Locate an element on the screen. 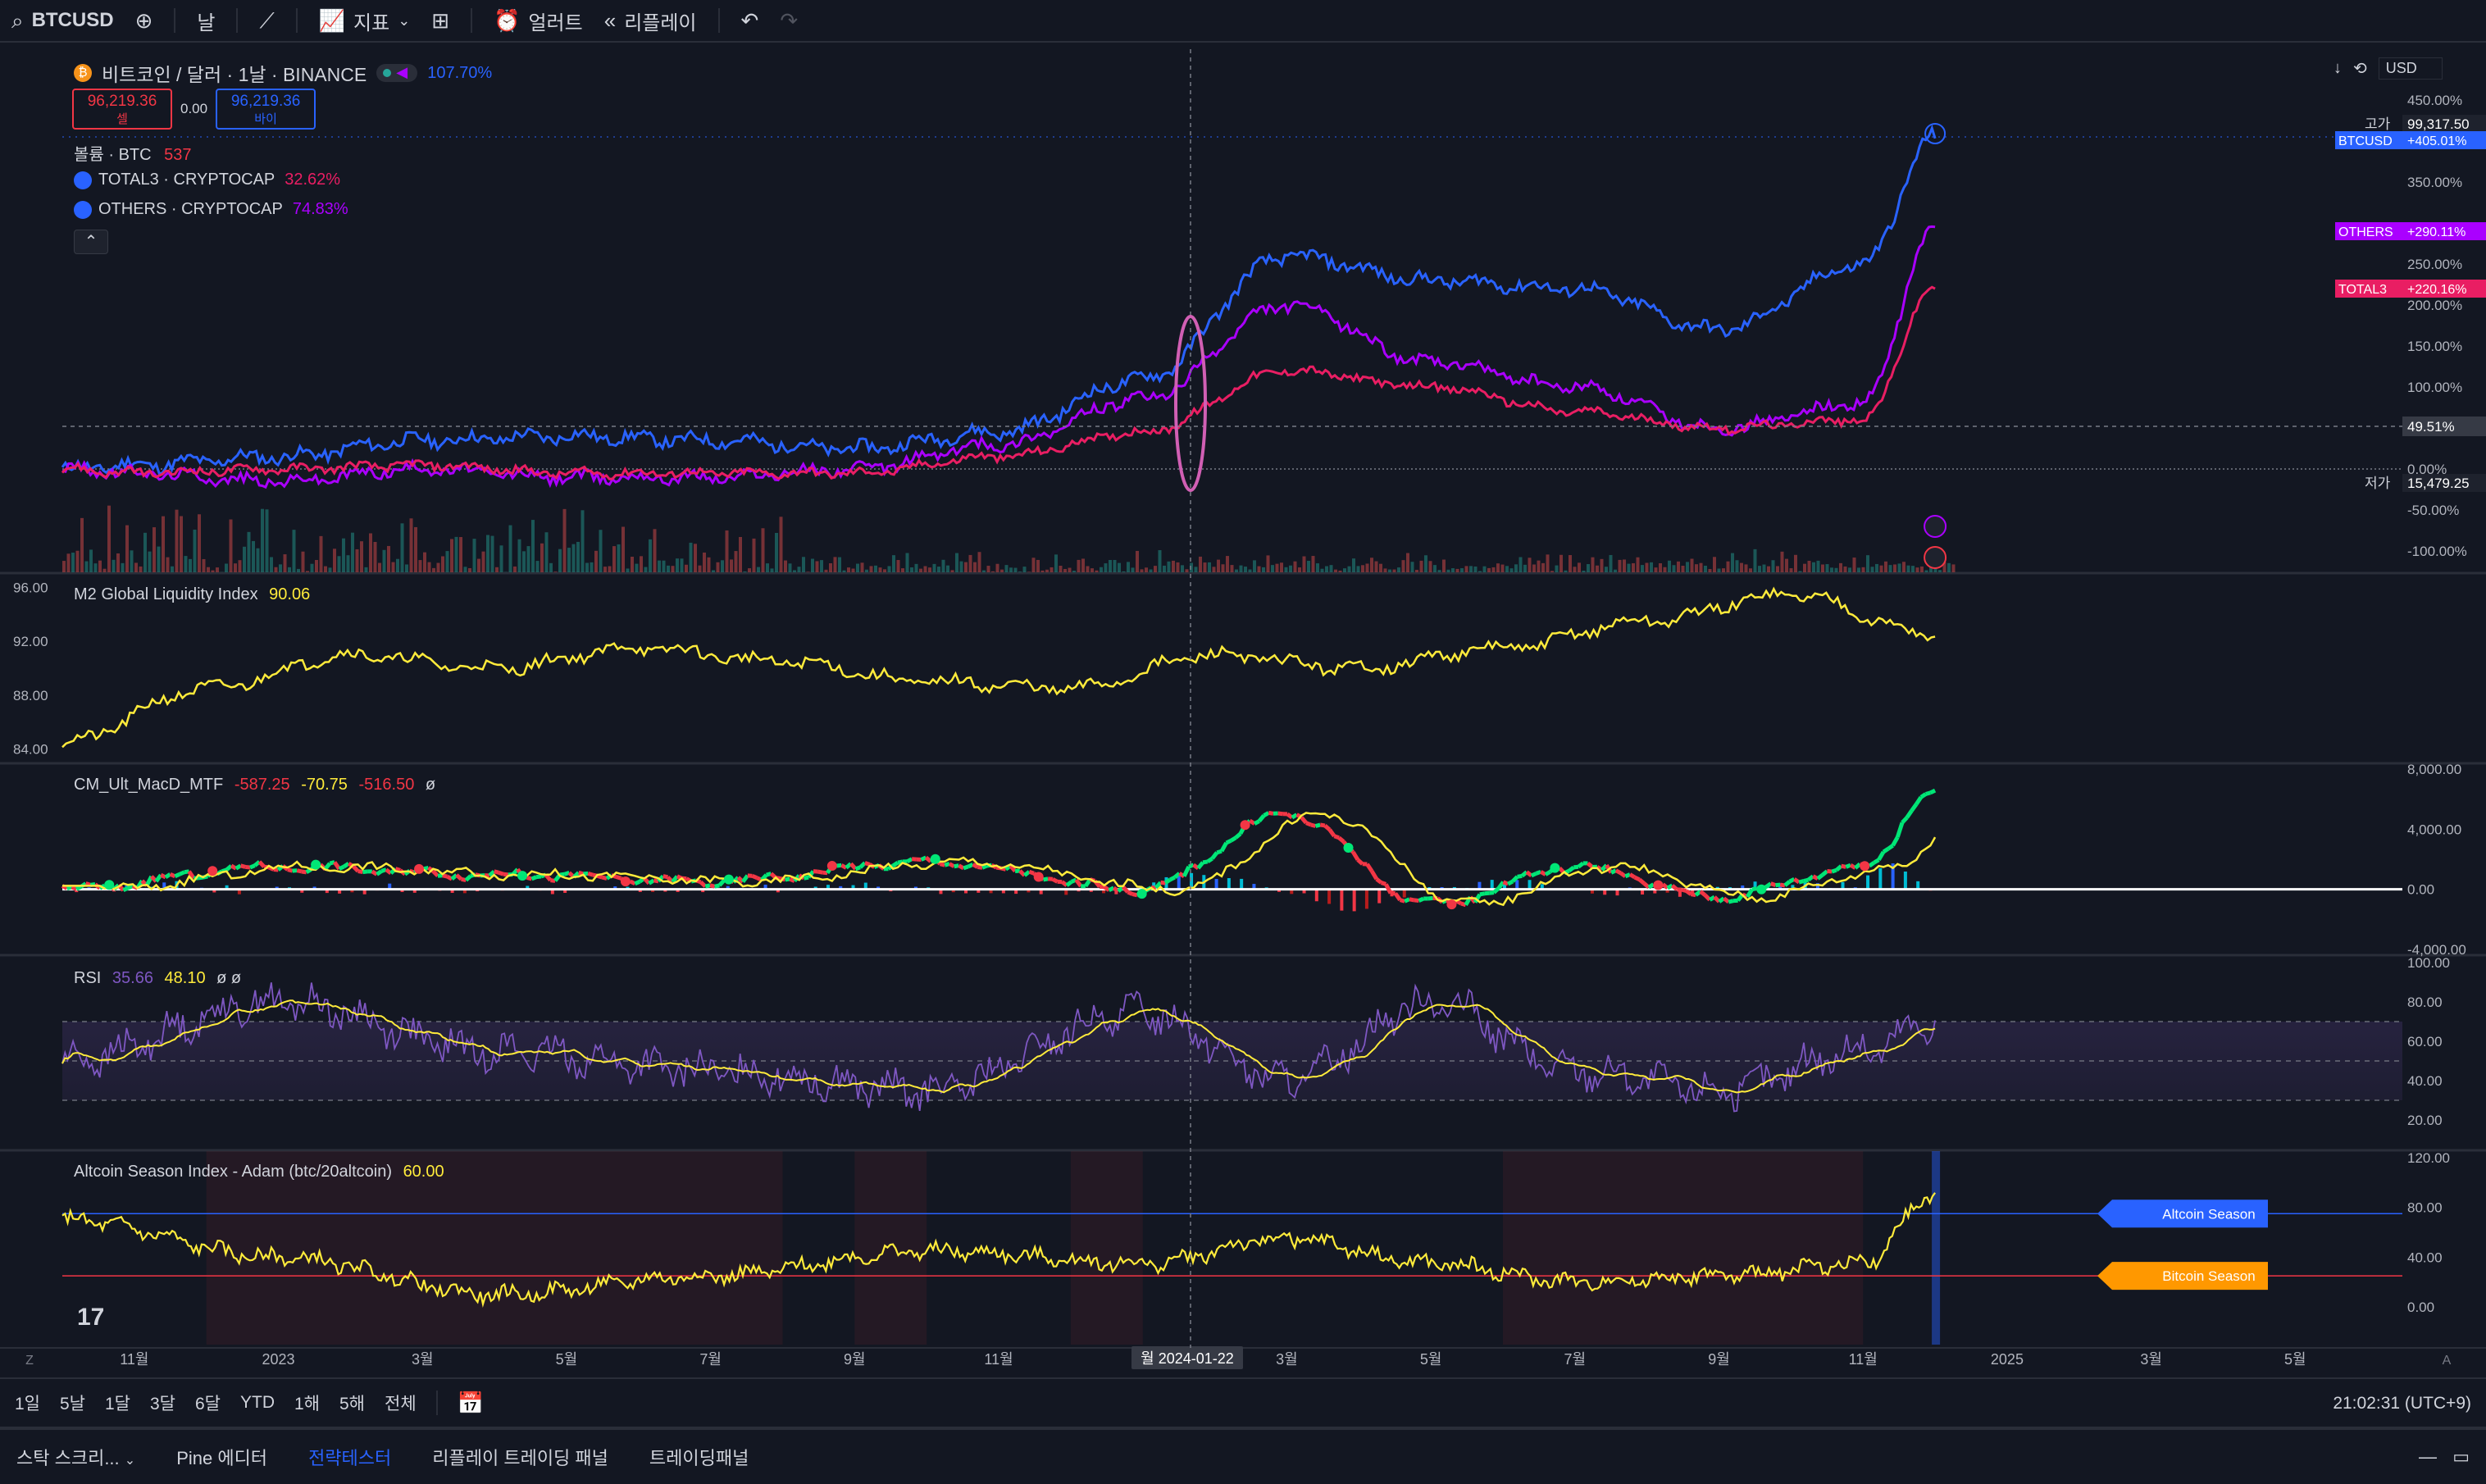 The image size is (2486, 1484). m2-line is located at coordinates (998, 667).